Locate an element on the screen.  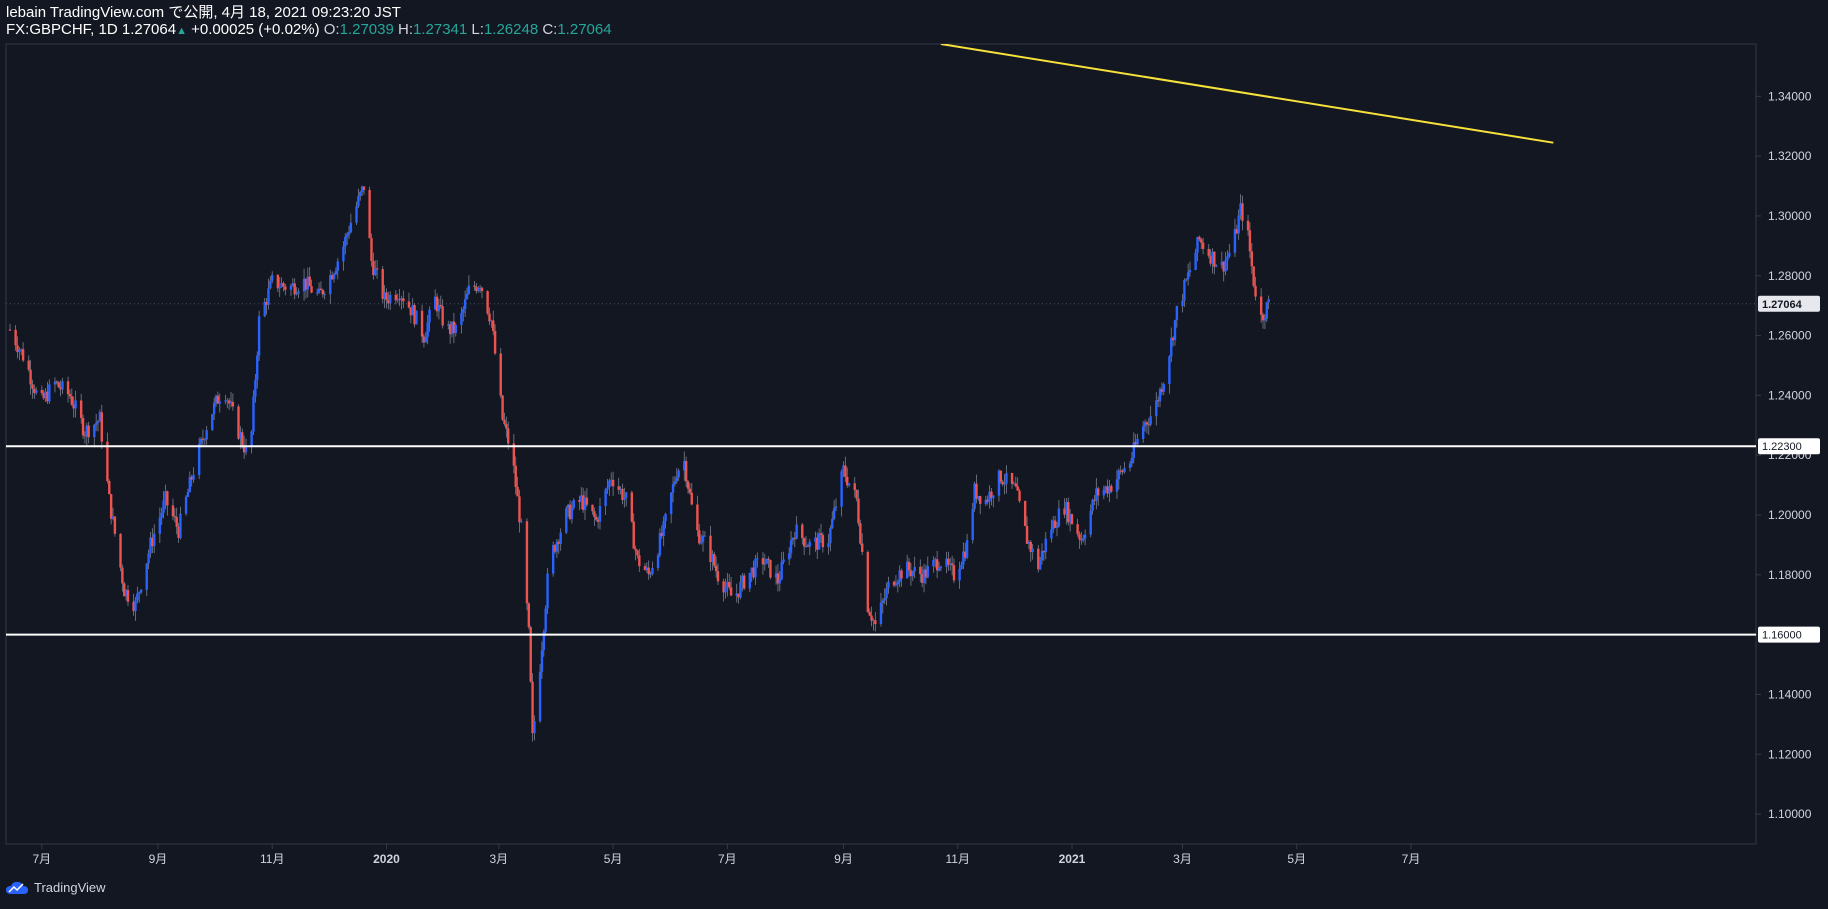
tradingview-logo: TradingView is located at coordinates (56, 887).